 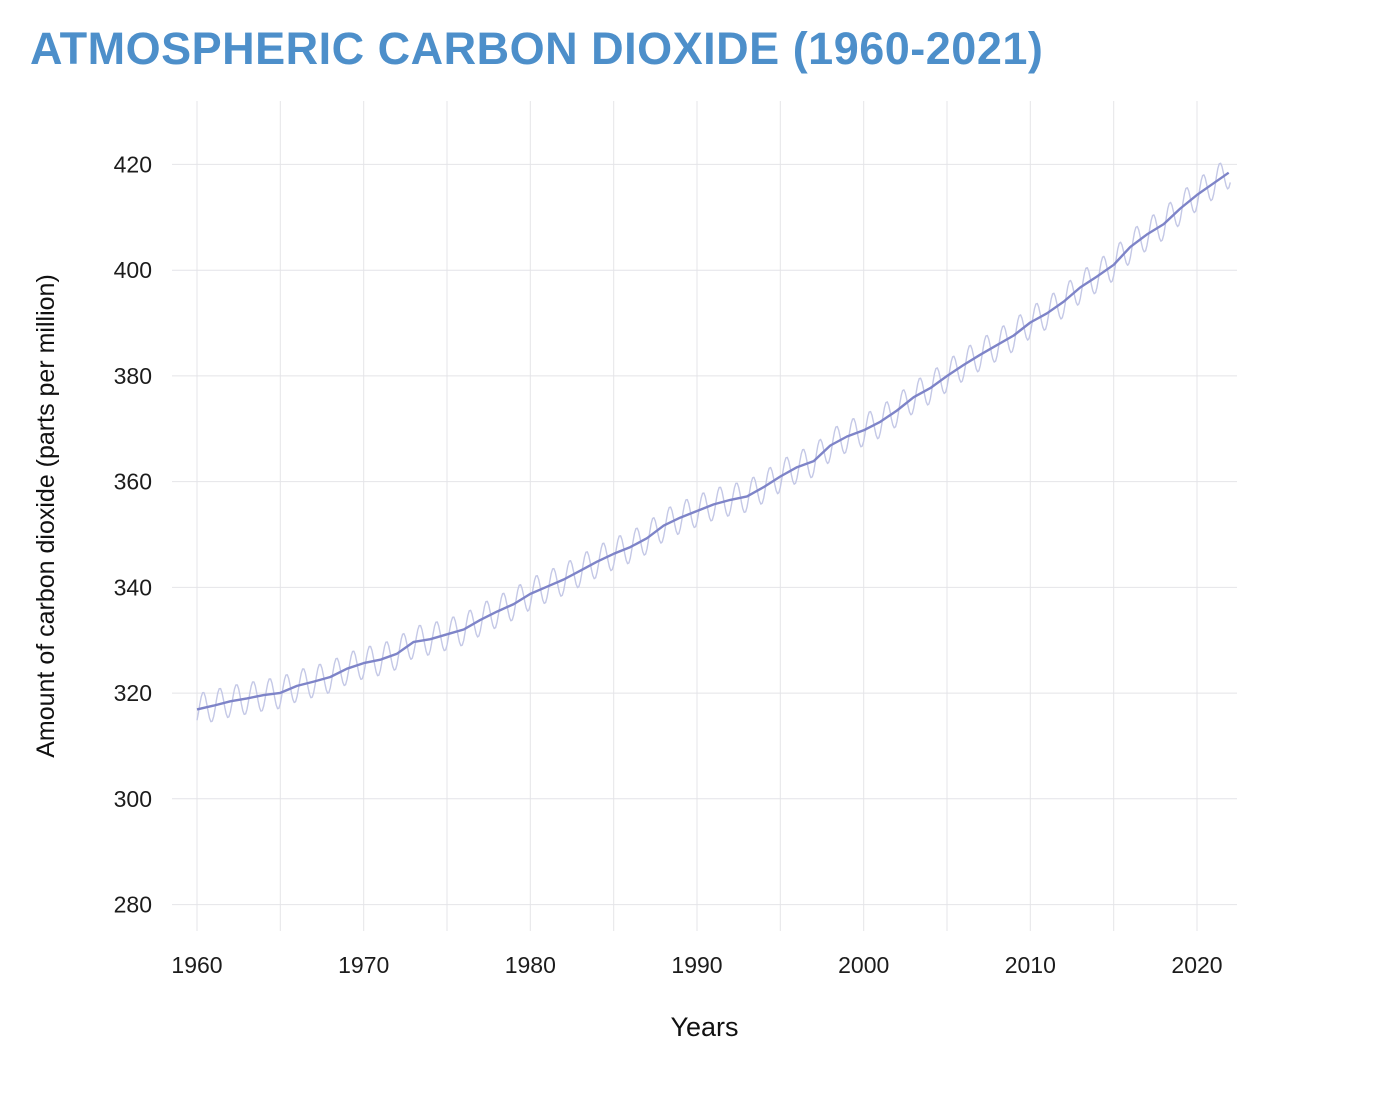 I want to click on y-tick-label: 420, so click(x=133, y=164).